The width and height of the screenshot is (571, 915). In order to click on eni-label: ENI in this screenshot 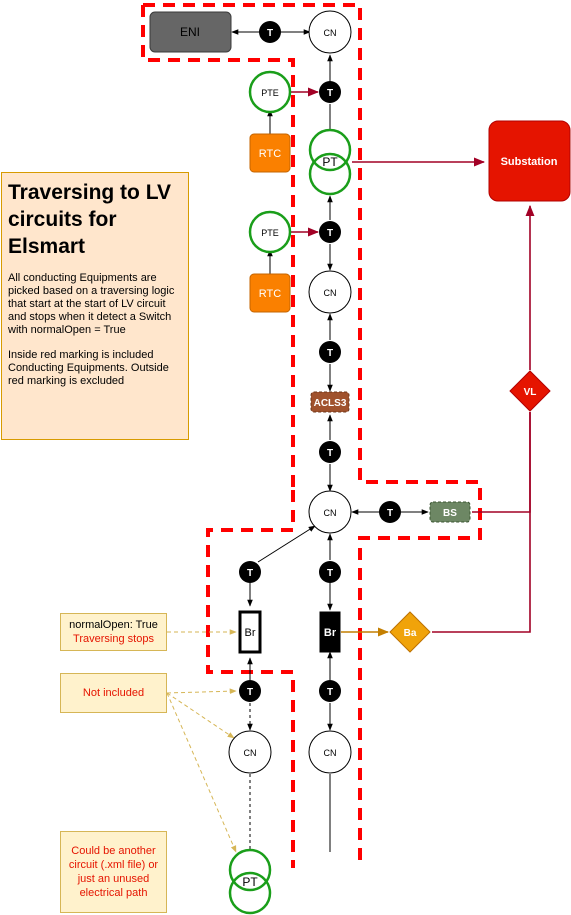, I will do `click(190, 32)`.